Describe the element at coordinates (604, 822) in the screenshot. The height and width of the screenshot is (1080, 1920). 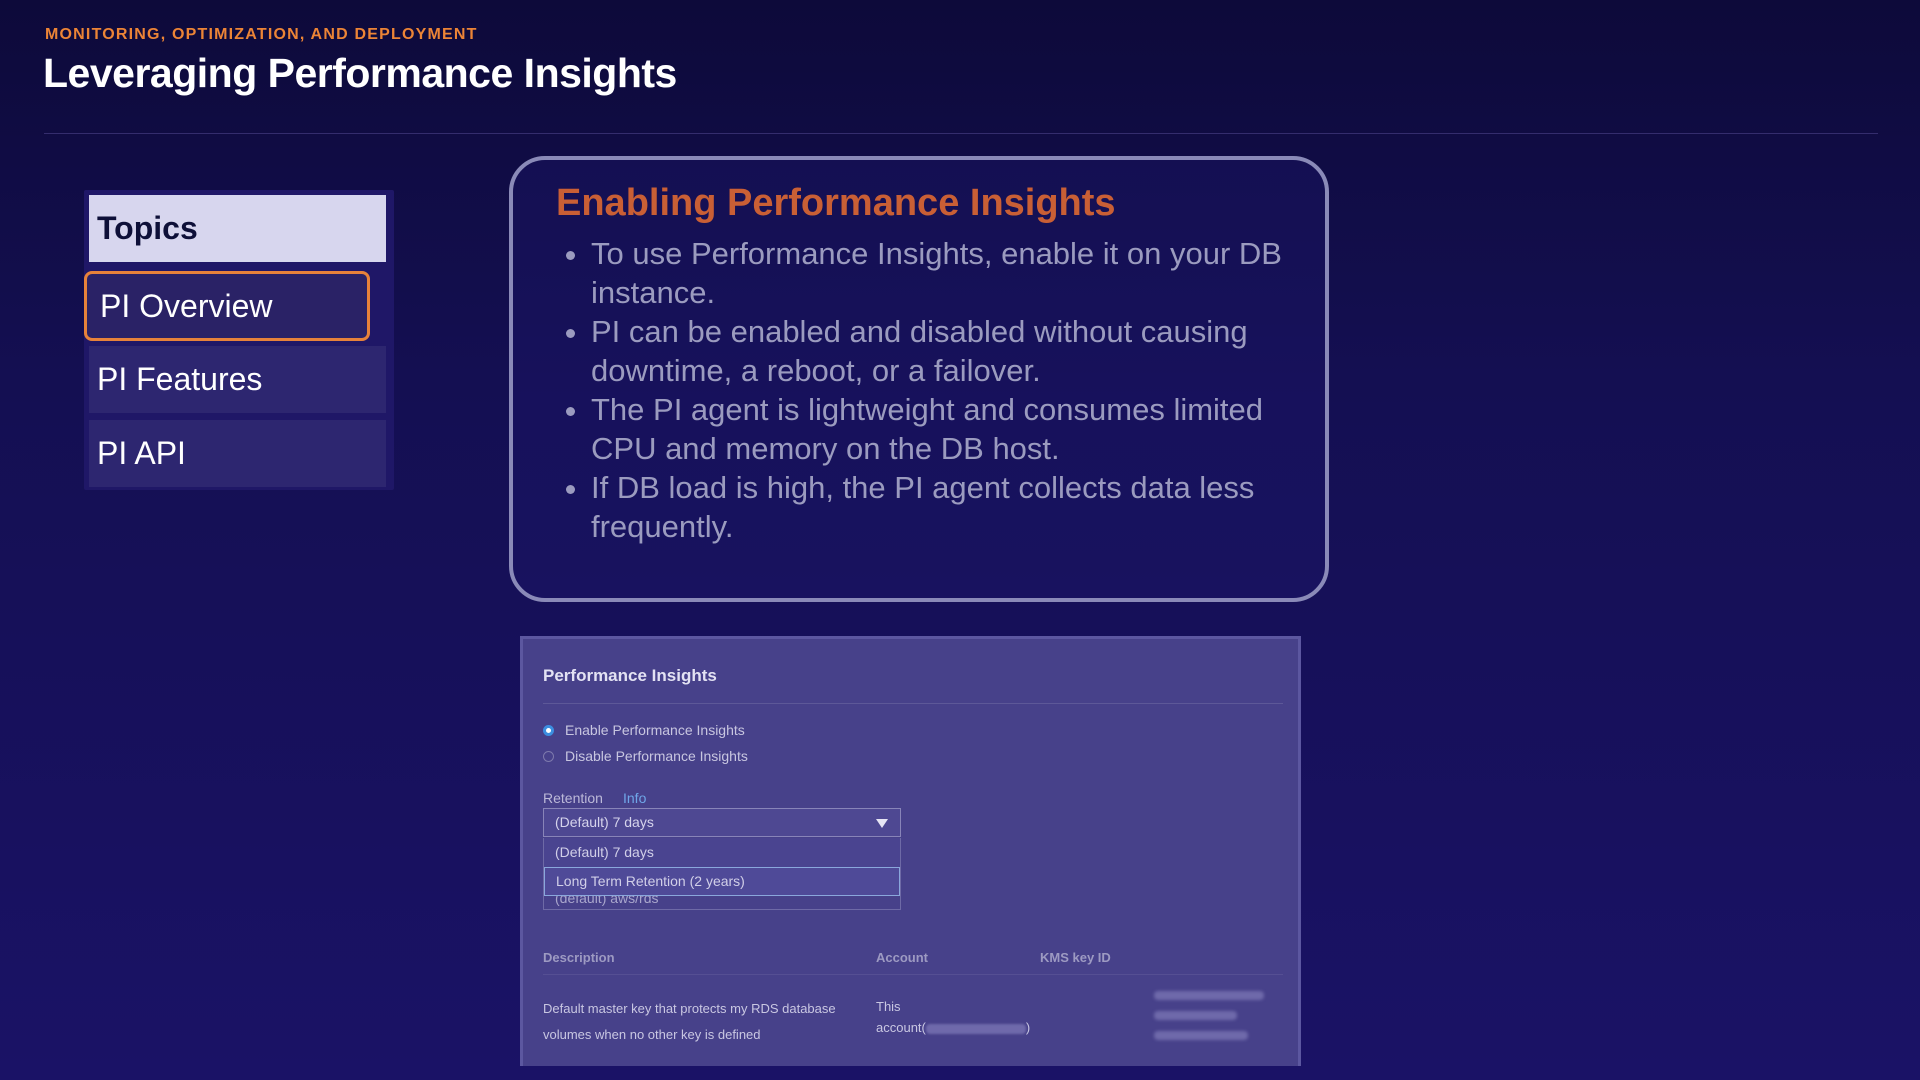
I see `retention-select-value: (Default) 7 days` at that location.